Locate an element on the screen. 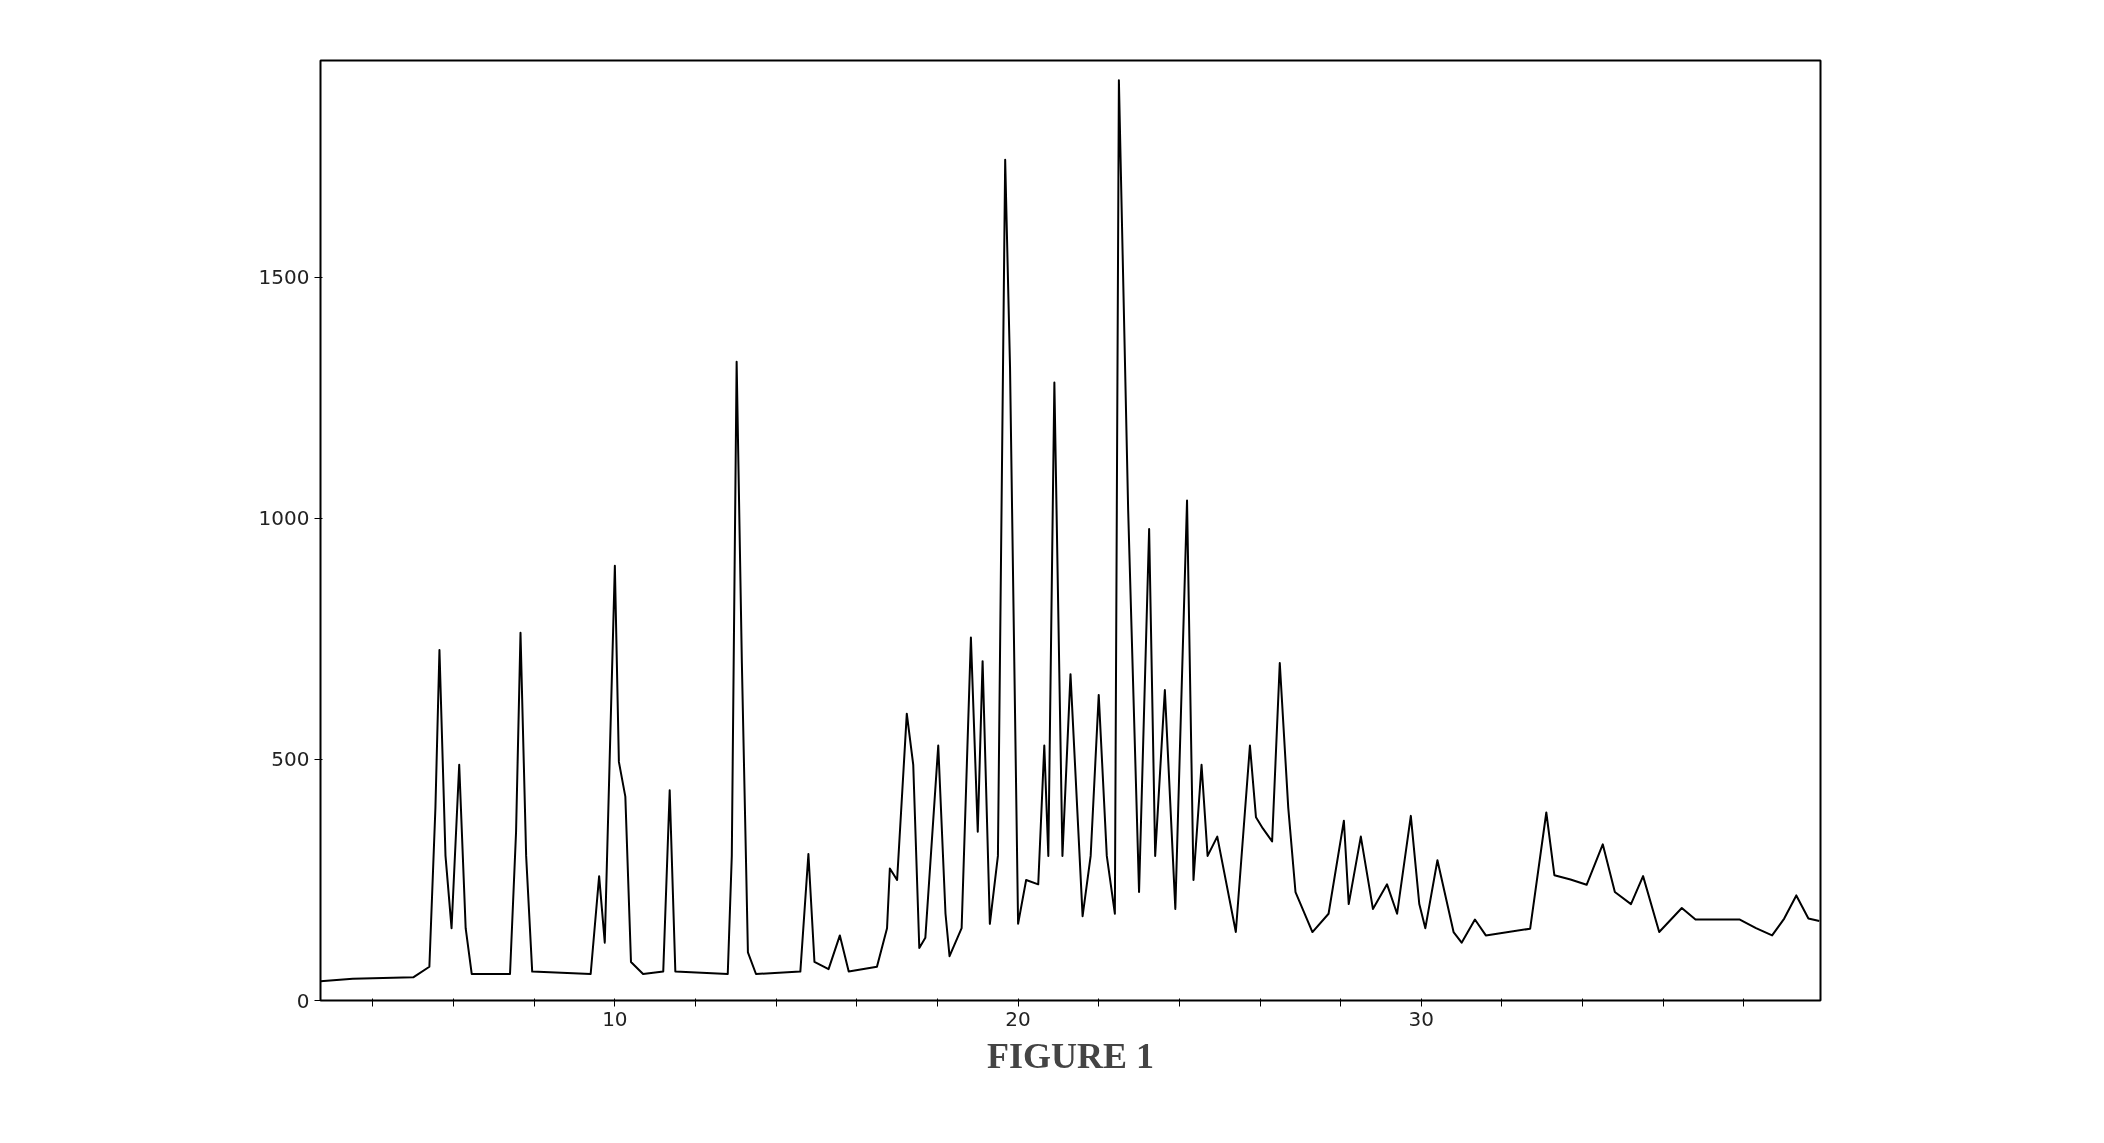  x-tick-label: 10 is located at coordinates (615, 1018).